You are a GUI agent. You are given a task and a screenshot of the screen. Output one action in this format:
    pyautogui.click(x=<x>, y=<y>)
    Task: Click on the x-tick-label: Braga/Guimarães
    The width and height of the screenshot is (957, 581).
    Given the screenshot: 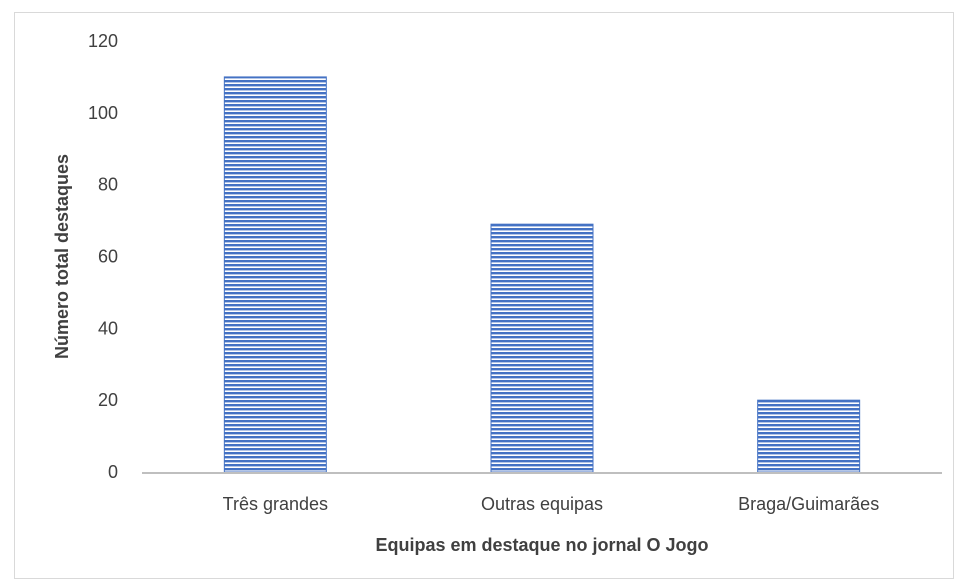 What is the action you would take?
    pyautogui.click(x=808, y=504)
    